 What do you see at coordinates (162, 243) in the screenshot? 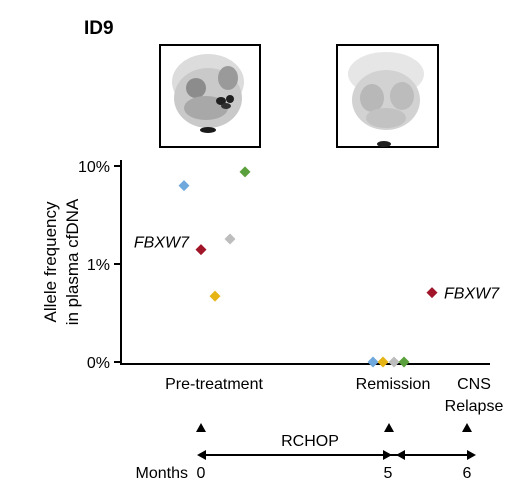
I see `annotation-fbxw7-pre: FBXW7` at bounding box center [162, 243].